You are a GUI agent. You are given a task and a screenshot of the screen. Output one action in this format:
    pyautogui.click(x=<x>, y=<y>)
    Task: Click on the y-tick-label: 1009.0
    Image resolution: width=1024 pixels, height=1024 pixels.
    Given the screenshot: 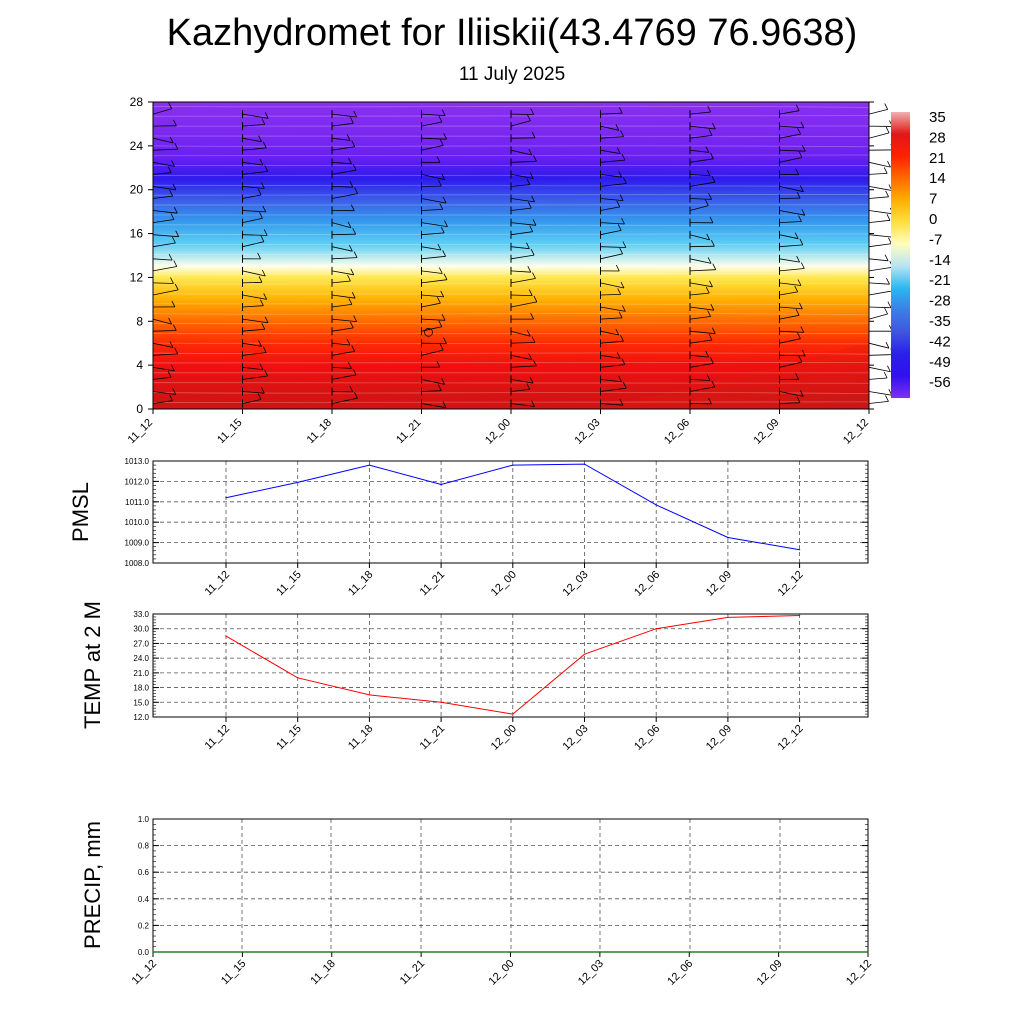 What is the action you would take?
    pyautogui.click(x=137, y=543)
    